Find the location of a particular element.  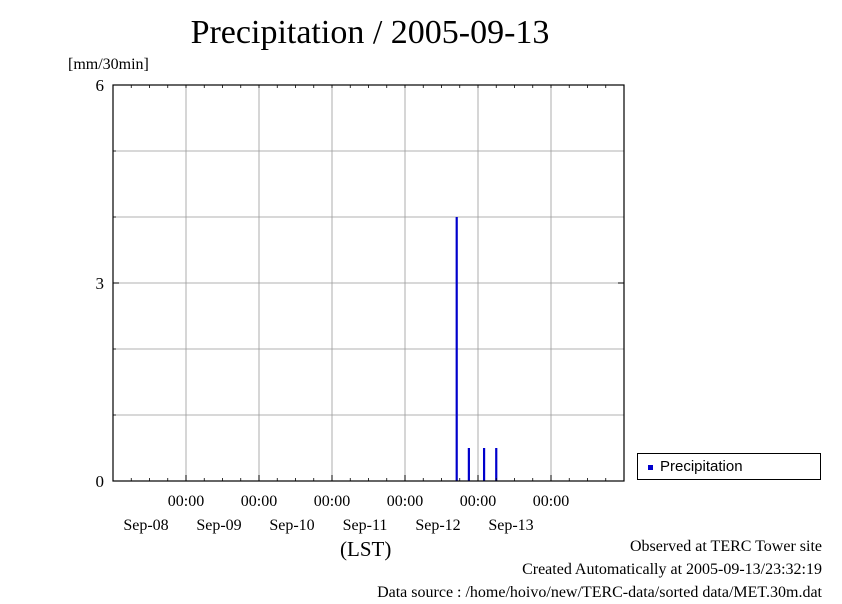

x-tick-date-label: Sep-08 is located at coordinates (145, 525).